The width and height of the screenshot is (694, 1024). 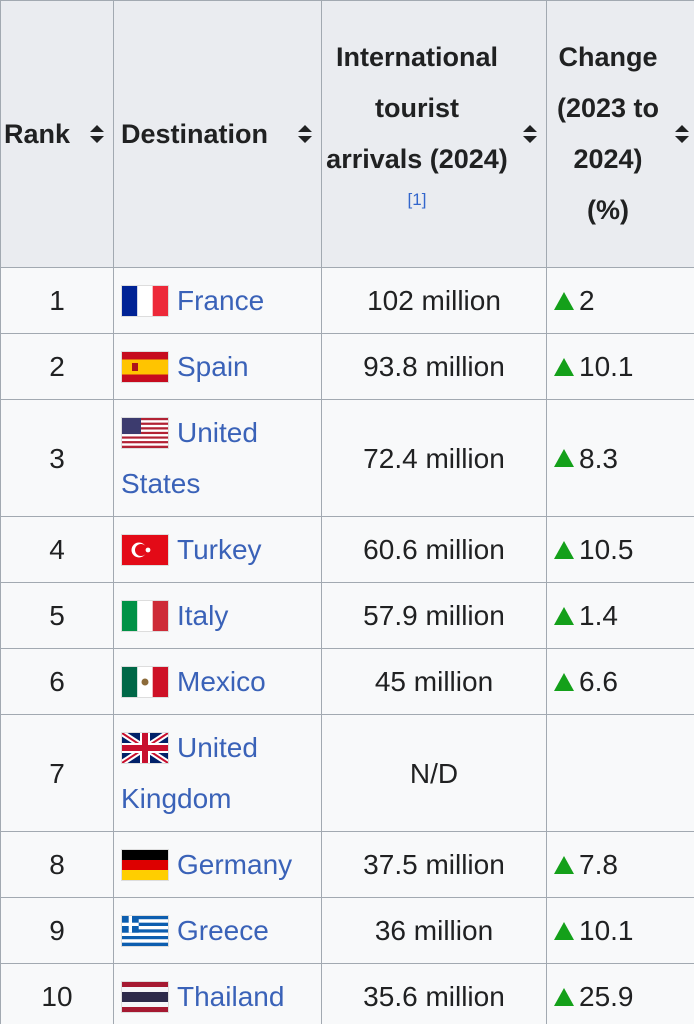 What do you see at coordinates (620, 681) in the screenshot?
I see `change-cell: 6.6` at bounding box center [620, 681].